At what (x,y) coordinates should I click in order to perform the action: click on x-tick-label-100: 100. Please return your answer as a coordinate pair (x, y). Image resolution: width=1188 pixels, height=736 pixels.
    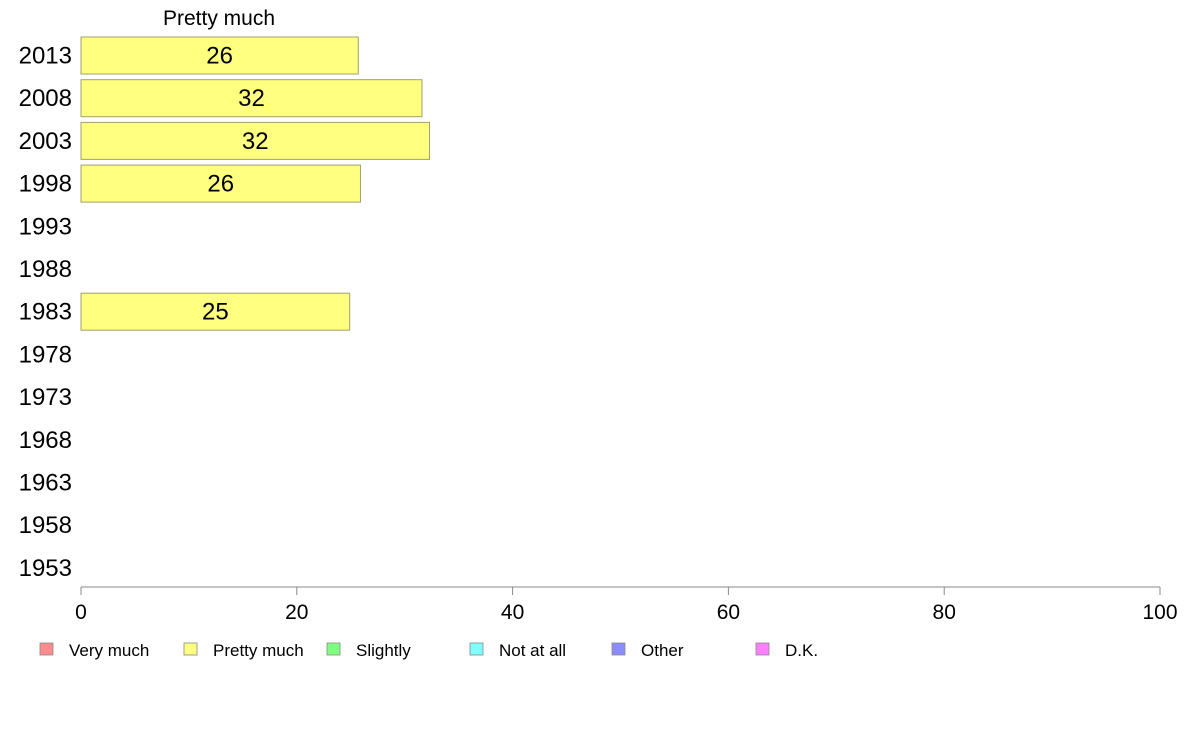
    Looking at the image, I should click on (1159, 612).